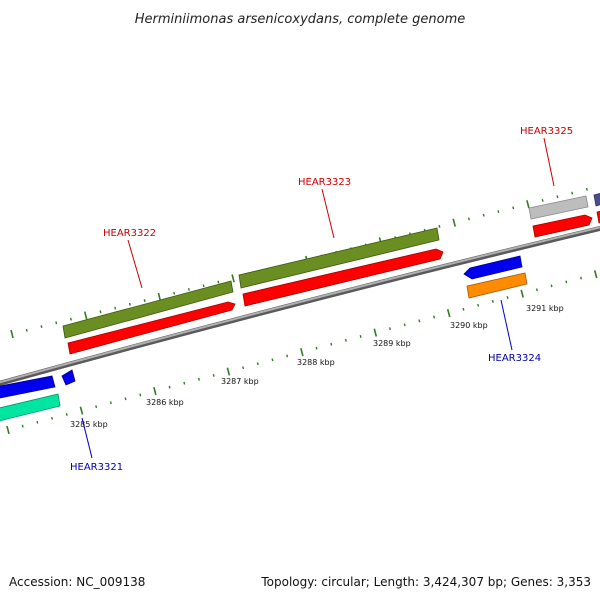  I want to click on leader-line-hear3321, so click(87, 438).